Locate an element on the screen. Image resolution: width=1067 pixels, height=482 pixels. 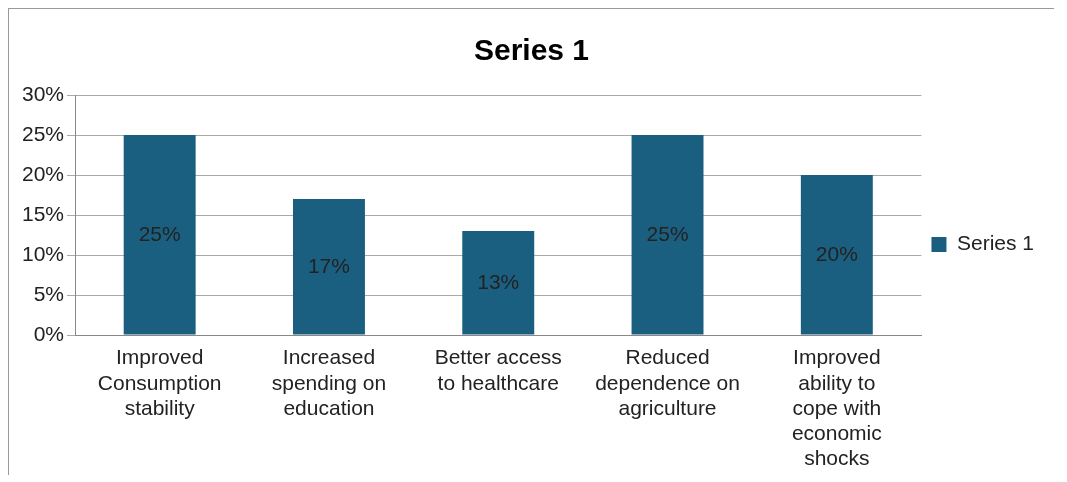
y-tick-label: 15% is located at coordinates (43, 213).